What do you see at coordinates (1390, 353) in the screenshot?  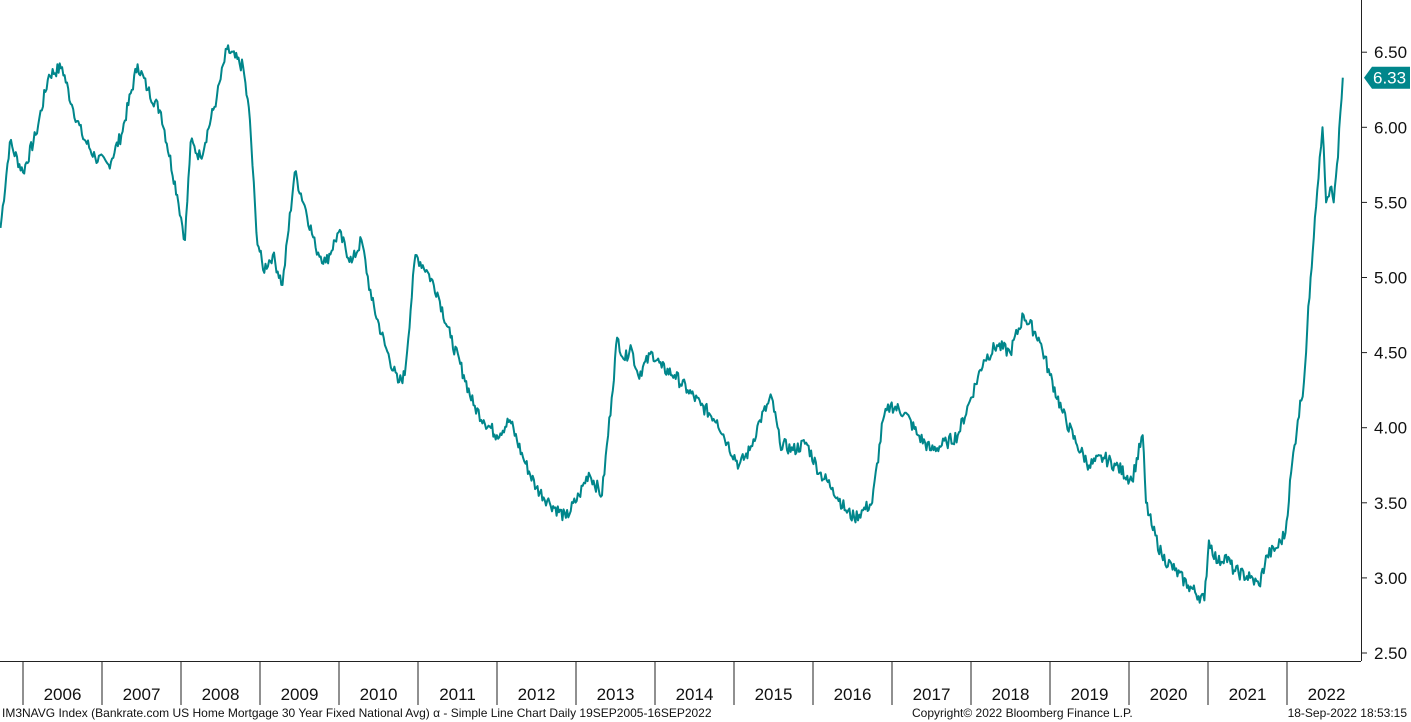 I see `y-tick-label: 4.50` at bounding box center [1390, 353].